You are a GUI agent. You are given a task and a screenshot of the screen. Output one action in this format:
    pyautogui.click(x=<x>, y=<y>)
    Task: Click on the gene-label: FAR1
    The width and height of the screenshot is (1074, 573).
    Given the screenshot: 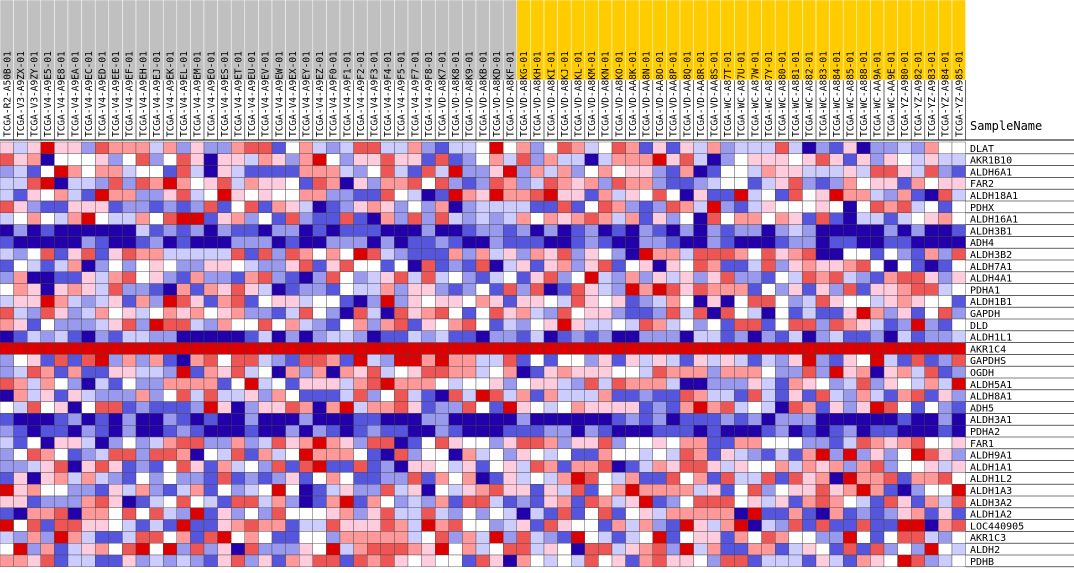 What is the action you would take?
    pyautogui.click(x=982, y=444)
    